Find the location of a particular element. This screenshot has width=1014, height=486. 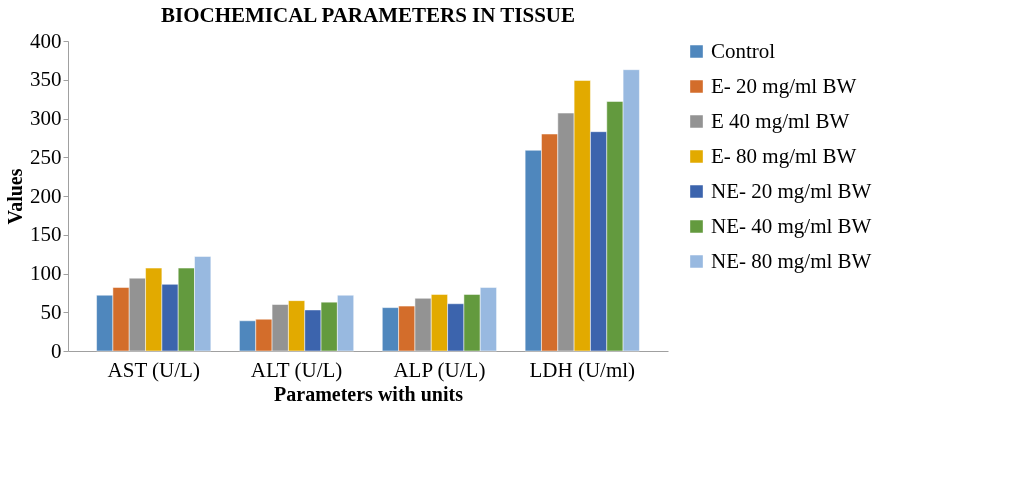

y-tick-label: 350 is located at coordinates (46, 79).